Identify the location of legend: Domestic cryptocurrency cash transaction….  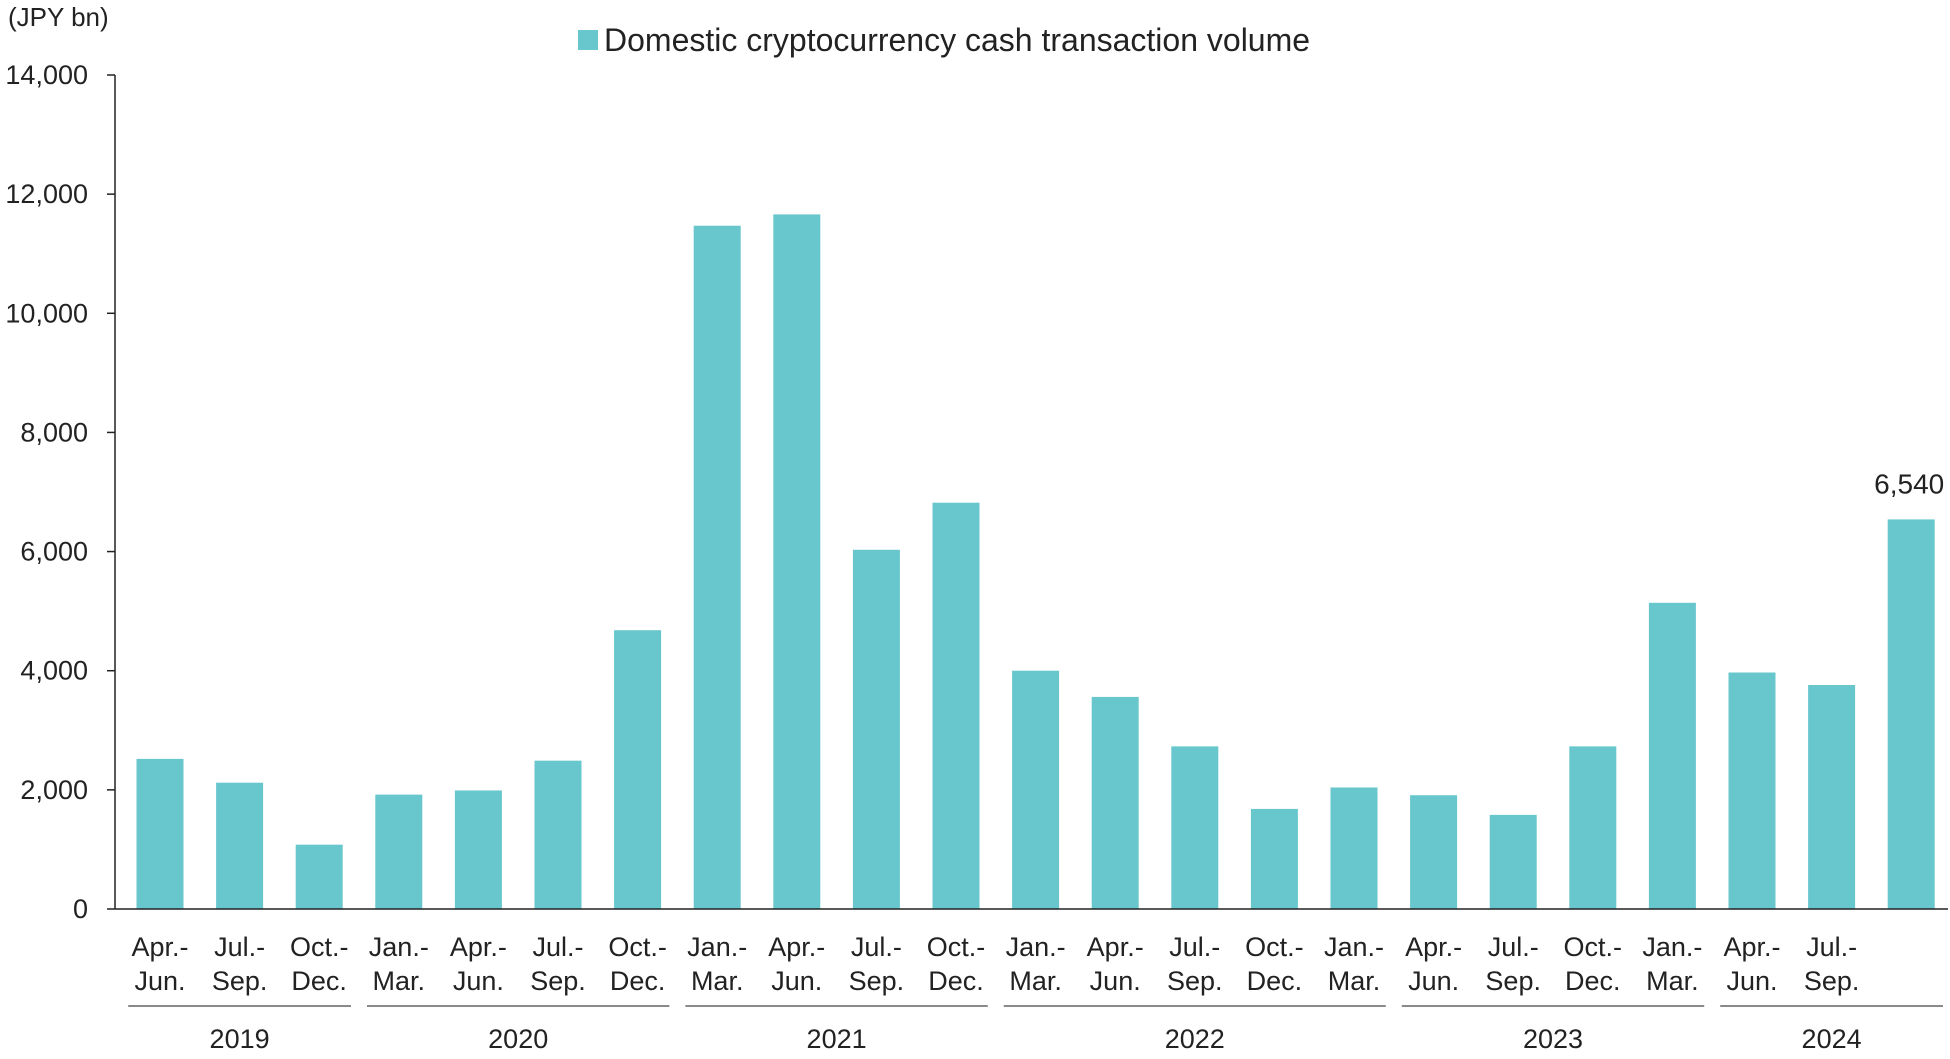
(944, 40).